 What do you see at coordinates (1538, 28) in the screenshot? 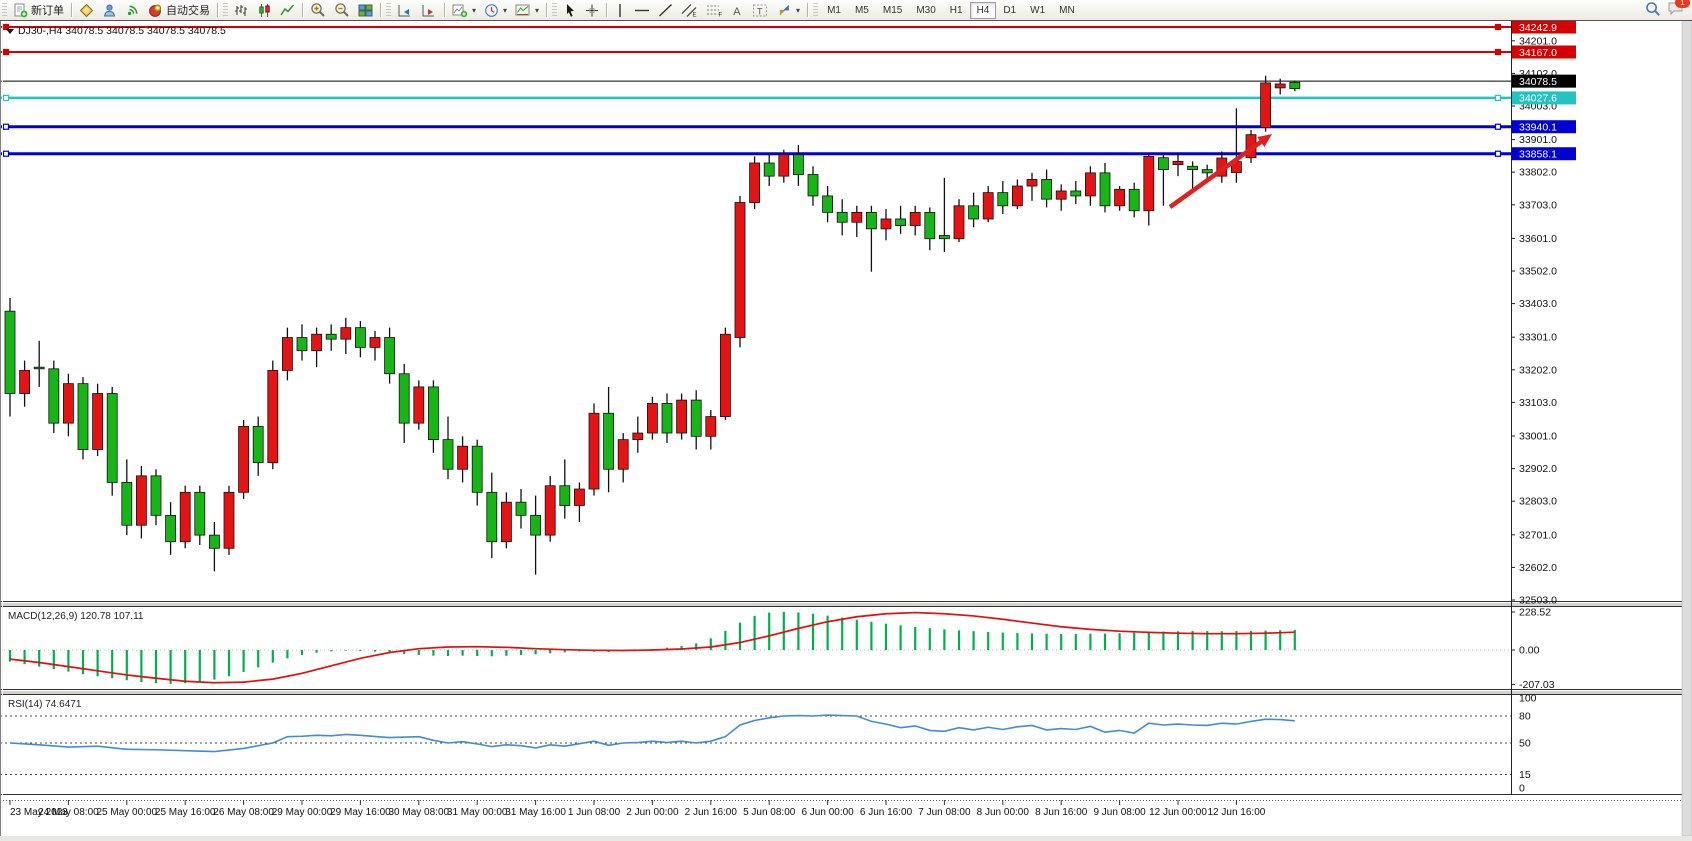
I see `price-badge-label: 34242.9` at bounding box center [1538, 28].